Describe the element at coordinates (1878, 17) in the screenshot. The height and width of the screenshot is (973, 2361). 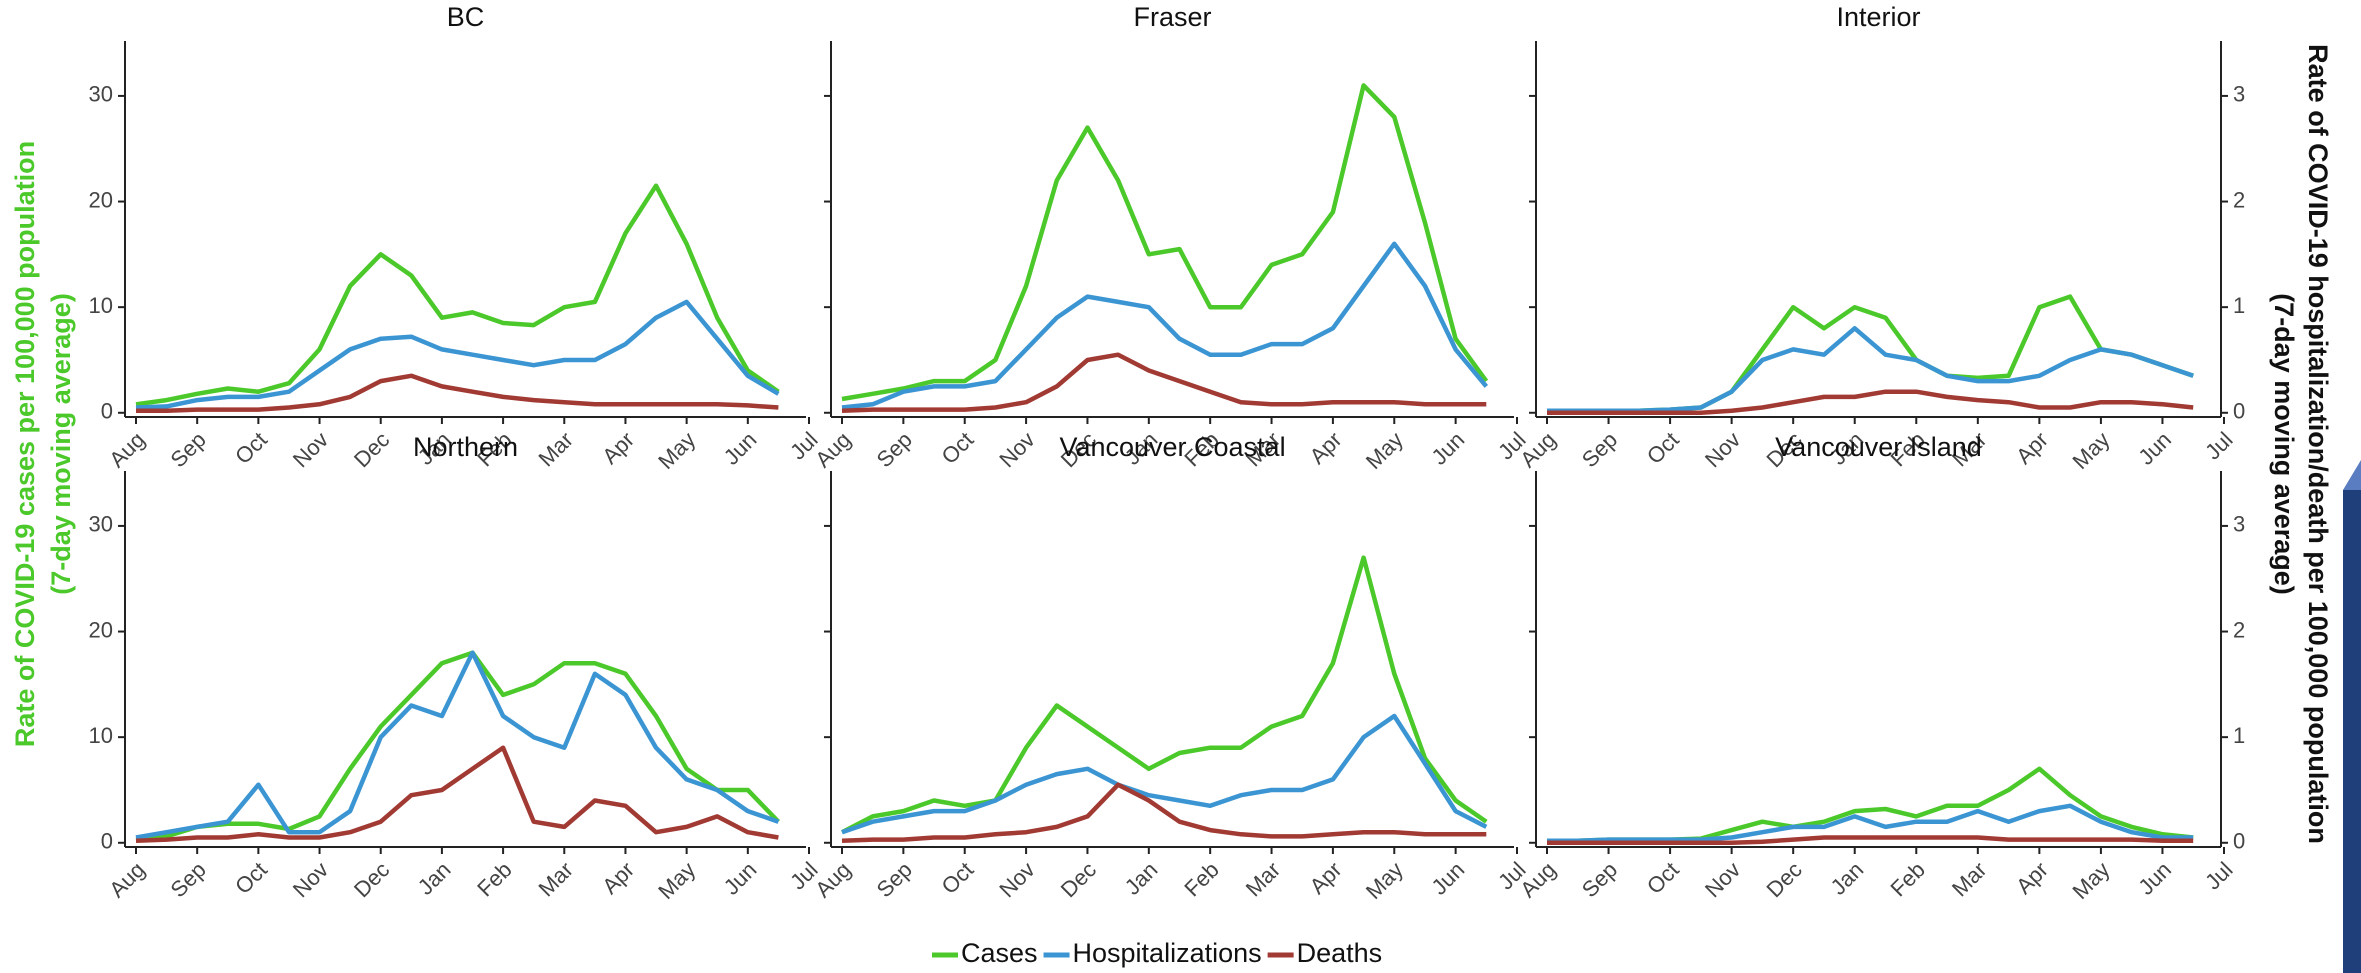
I see `panel-title: Interior` at that location.